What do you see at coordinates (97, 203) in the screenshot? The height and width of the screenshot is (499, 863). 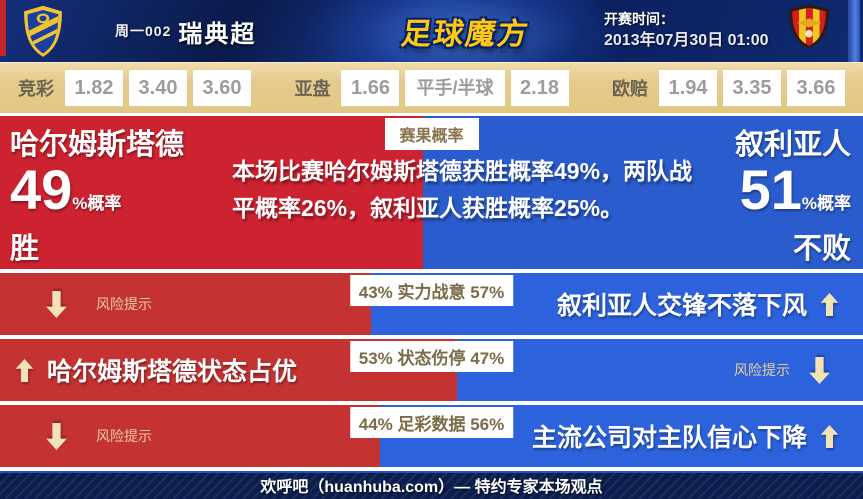 I see `home-percent-unit: %概率` at bounding box center [97, 203].